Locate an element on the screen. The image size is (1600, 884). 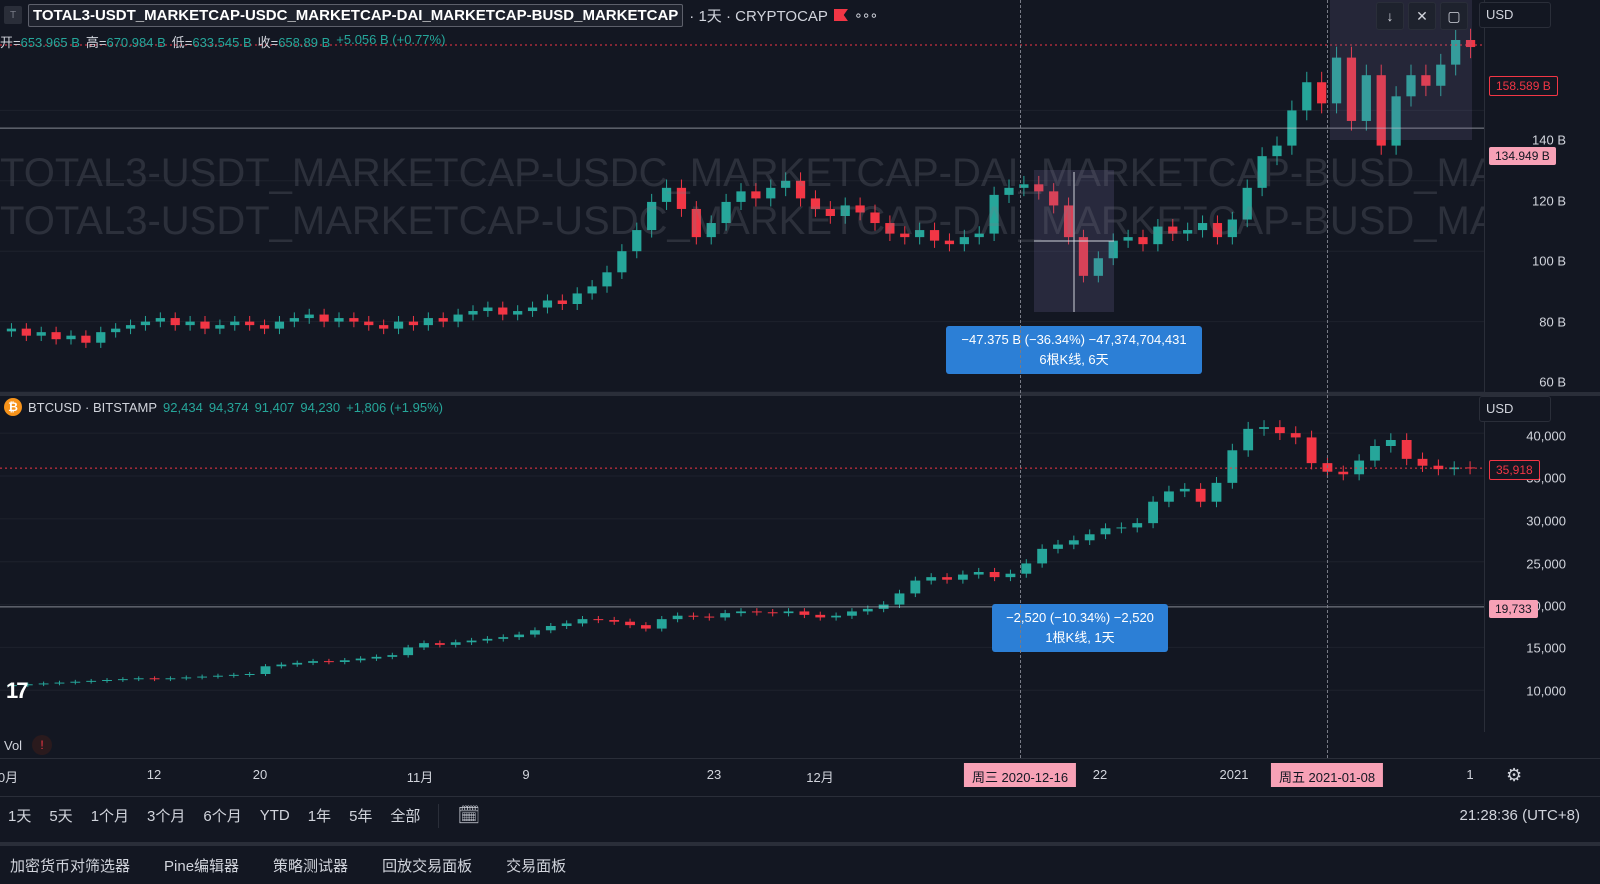
y-tick: 120 B is located at coordinates (1549, 201).